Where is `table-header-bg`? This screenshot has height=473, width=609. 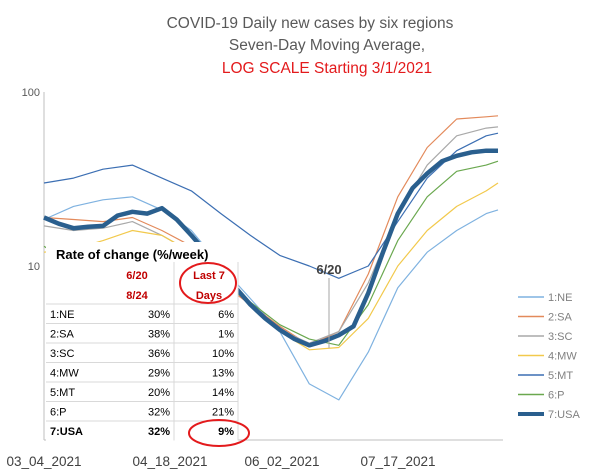
table-header-bg is located at coordinates (142, 273).